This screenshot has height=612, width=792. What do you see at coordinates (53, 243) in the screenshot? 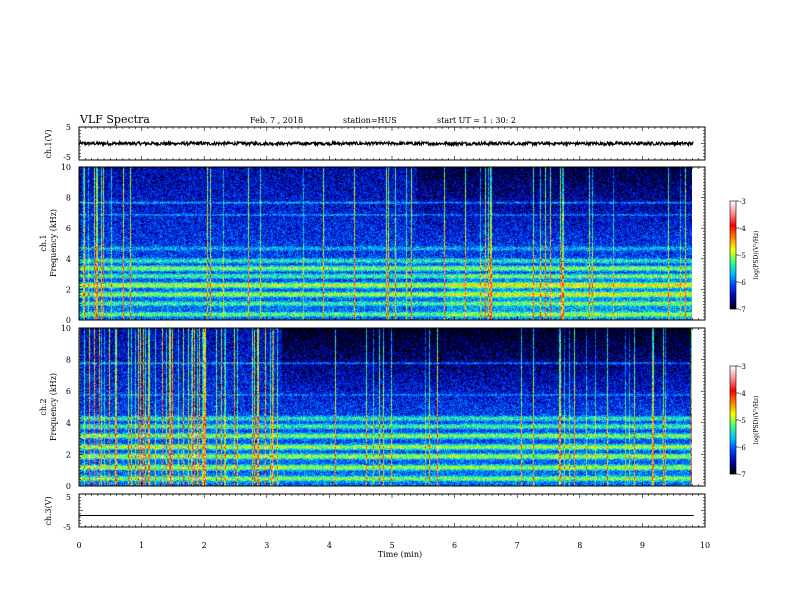
I see `ch1-frequency-ylabel: Frequency (kHz)` at bounding box center [53, 243].